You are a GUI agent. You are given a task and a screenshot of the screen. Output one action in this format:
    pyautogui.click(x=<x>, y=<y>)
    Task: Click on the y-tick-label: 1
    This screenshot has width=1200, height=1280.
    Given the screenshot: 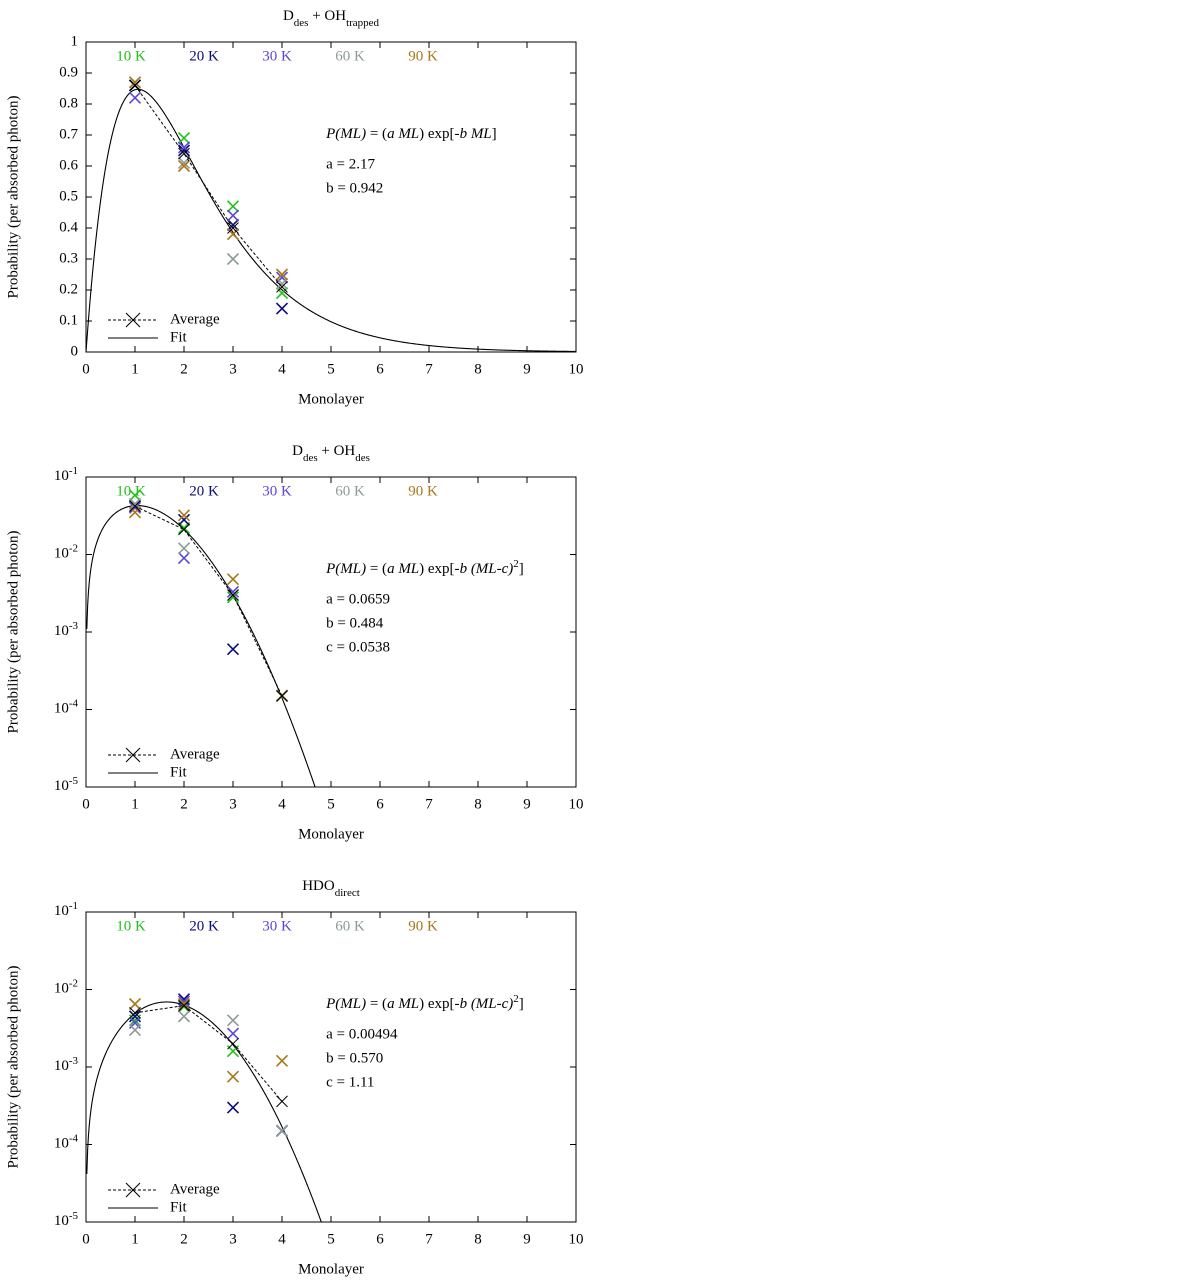 What is the action you would take?
    pyautogui.click(x=75, y=41)
    